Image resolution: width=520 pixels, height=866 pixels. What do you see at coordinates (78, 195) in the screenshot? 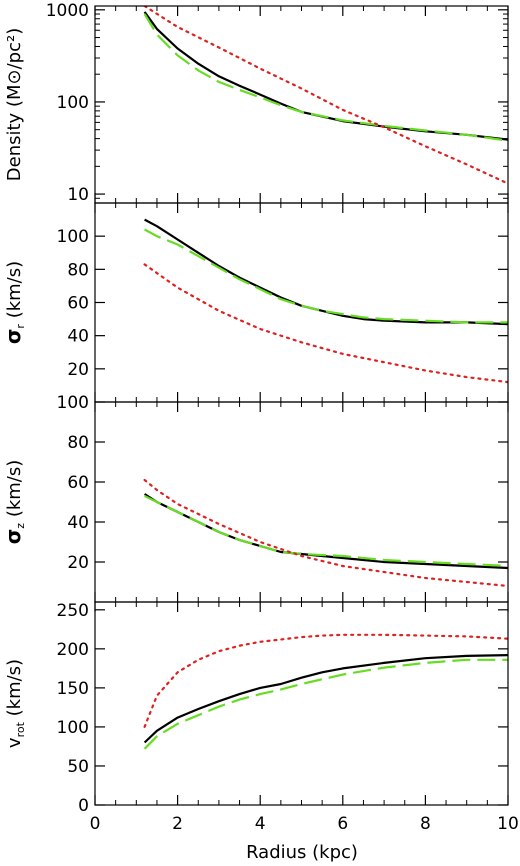
I see `y-tick-label: 10` at bounding box center [78, 195].